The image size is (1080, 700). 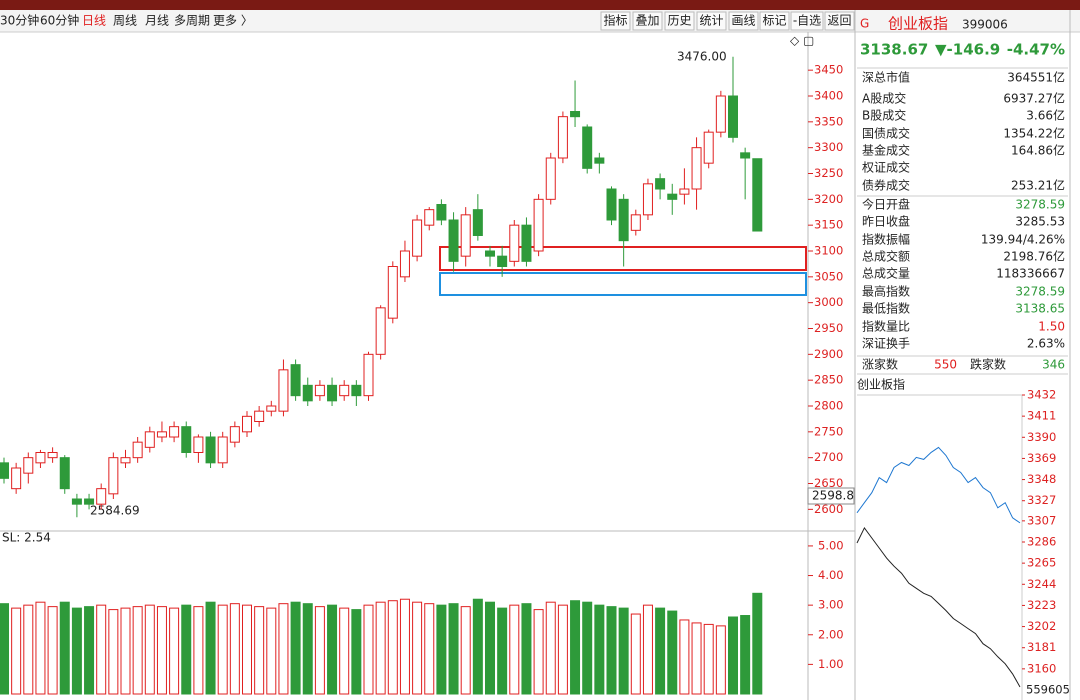 I want to click on cursor-box, so click(x=831, y=496).